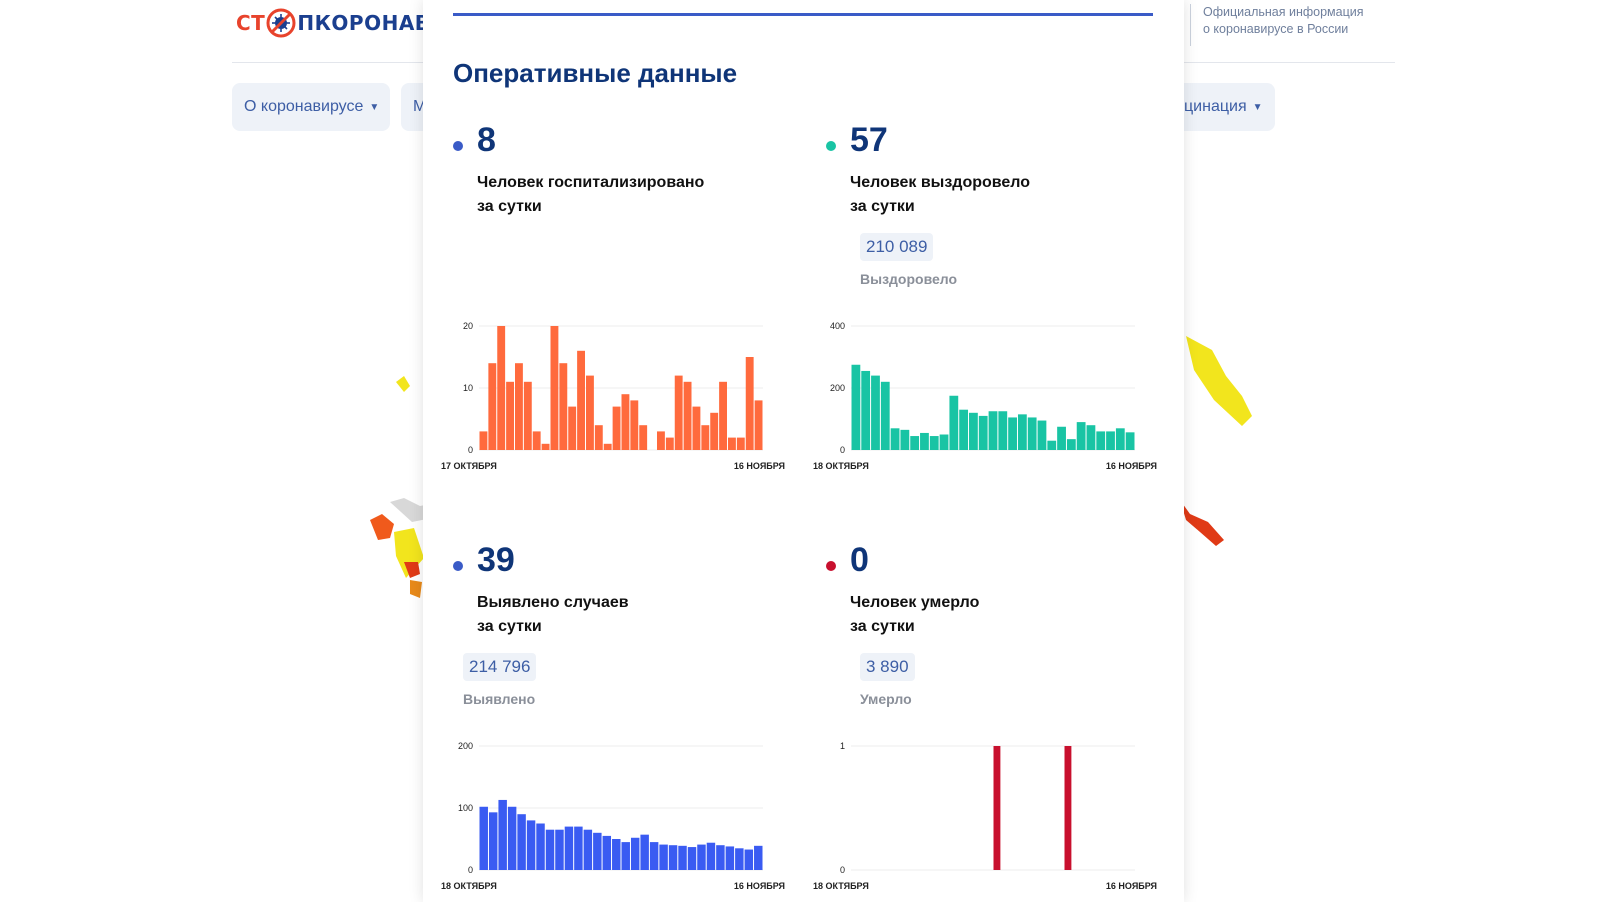 The height and width of the screenshot is (902, 1605). What do you see at coordinates (1000, 195) in the screenshot?
I see `stat-label: Человек выздоровело за сутки` at bounding box center [1000, 195].